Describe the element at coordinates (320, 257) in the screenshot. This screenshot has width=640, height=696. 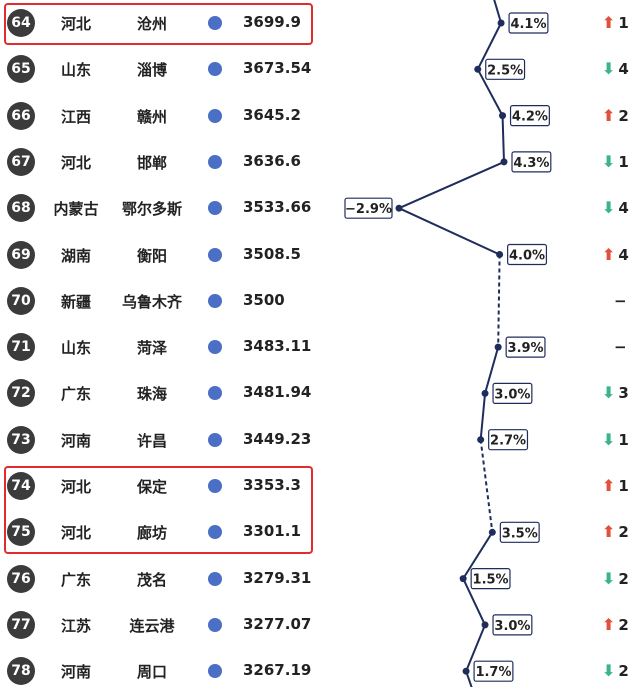
I see `table-row: 69 湖南 衡阳 3508.5 ⬆ 4` at that location.